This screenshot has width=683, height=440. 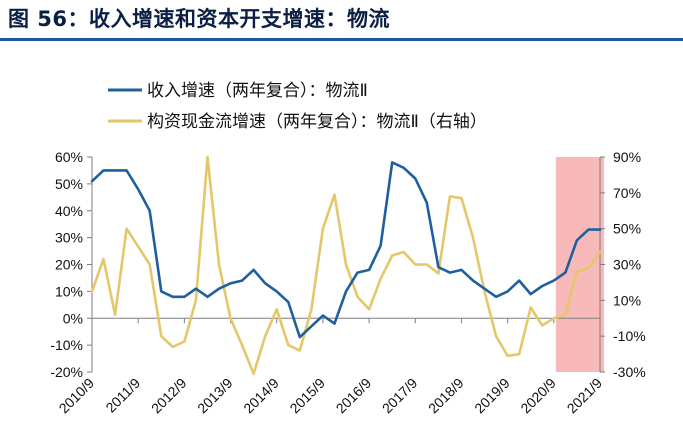 I want to click on x-tick-label: 2017/9, so click(x=400, y=396).